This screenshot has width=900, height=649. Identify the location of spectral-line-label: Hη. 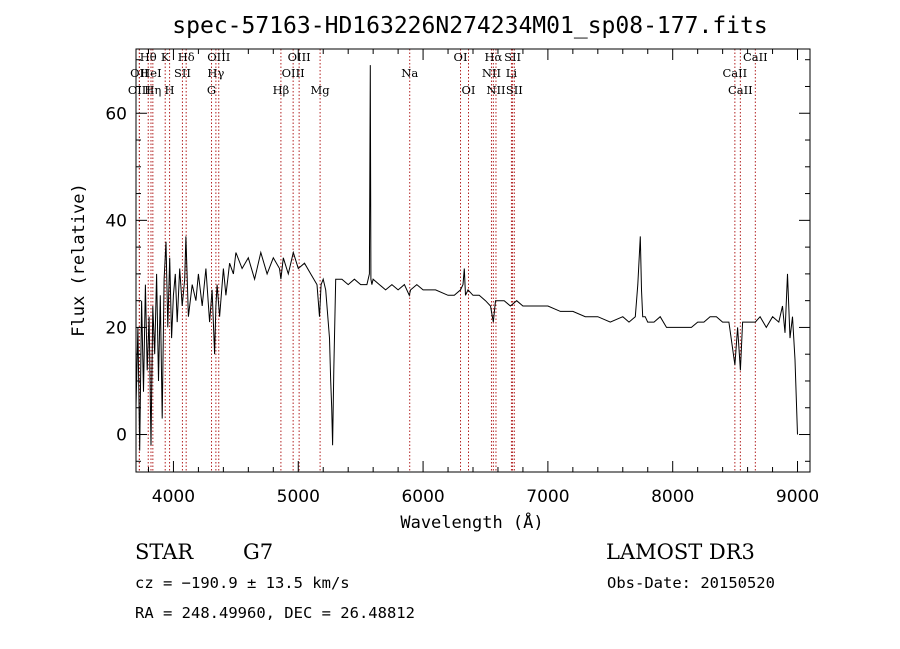
(152, 90).